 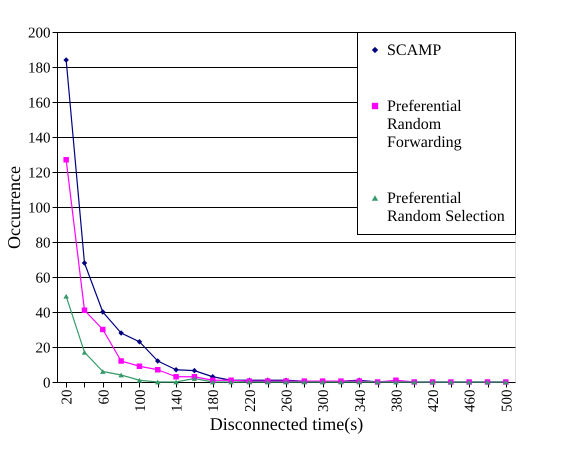 What do you see at coordinates (104, 397) in the screenshot?
I see `x-tick-label: 60` at bounding box center [104, 397].